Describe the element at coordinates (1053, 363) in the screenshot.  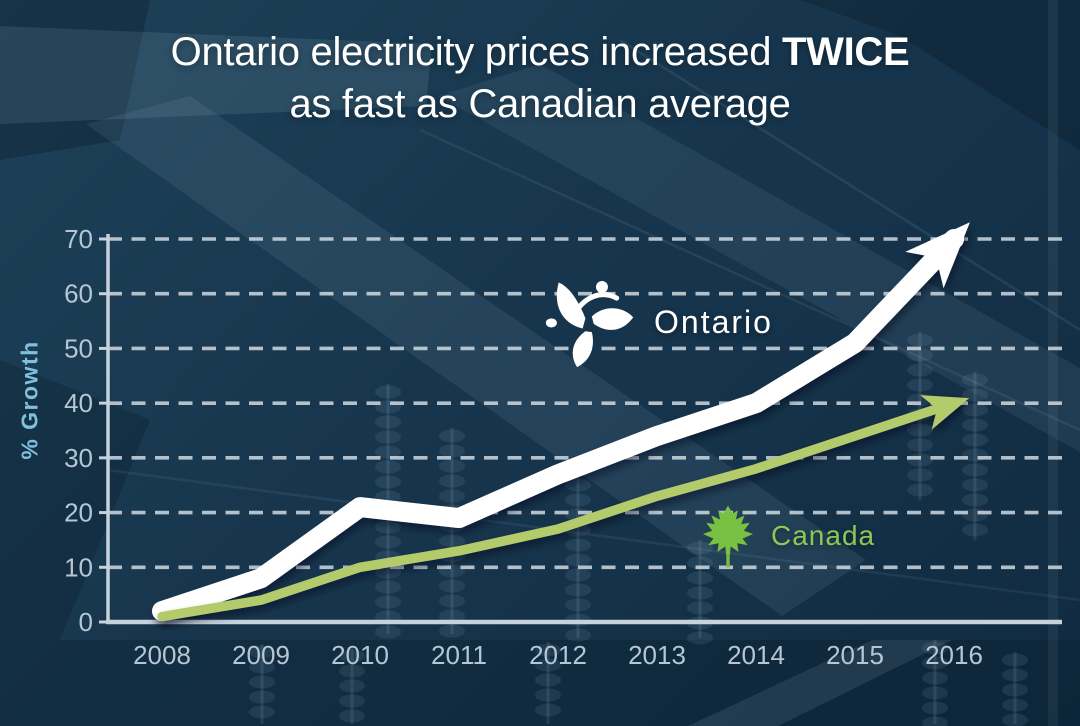
I see `bg-pole` at that location.